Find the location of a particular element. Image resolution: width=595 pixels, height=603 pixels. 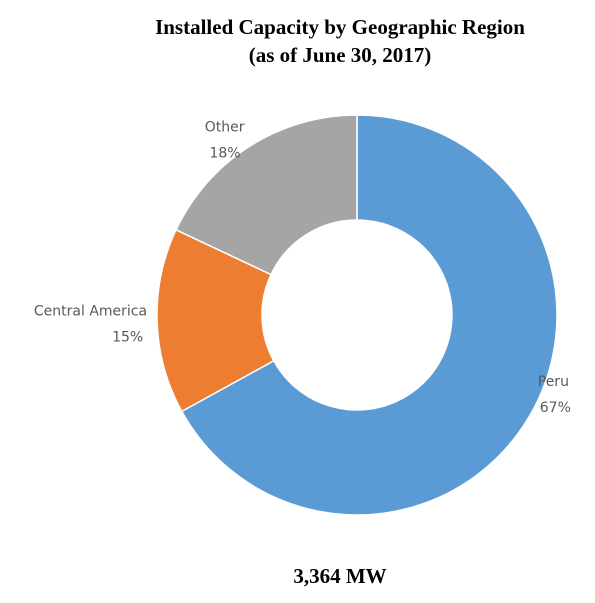

total-label: 3,364 MW is located at coordinates (339, 576).